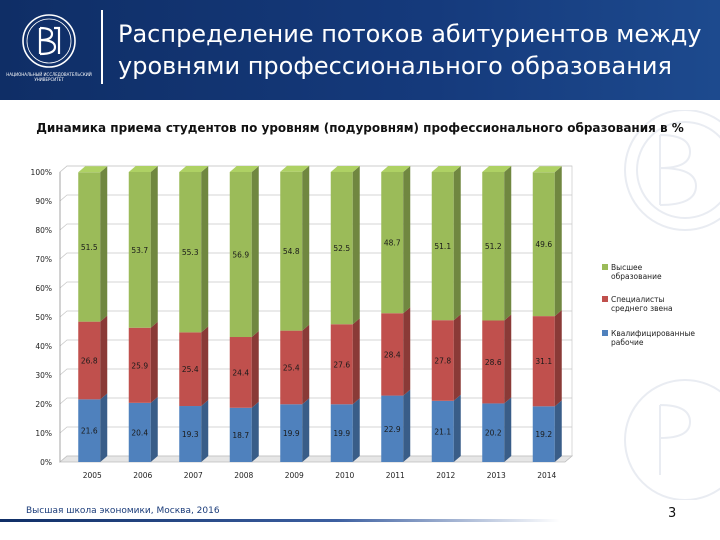  I want to click on y-tick-label: 10%, so click(43, 433).